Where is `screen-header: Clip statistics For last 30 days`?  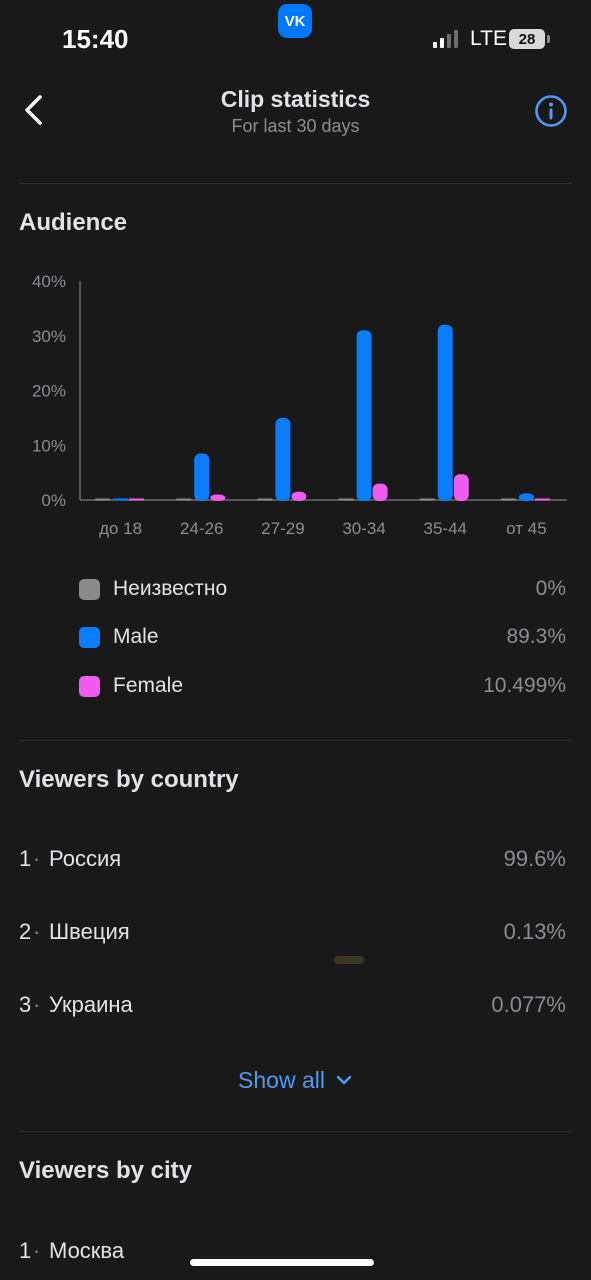
screen-header: Clip statistics For last 30 days is located at coordinates (295, 120).